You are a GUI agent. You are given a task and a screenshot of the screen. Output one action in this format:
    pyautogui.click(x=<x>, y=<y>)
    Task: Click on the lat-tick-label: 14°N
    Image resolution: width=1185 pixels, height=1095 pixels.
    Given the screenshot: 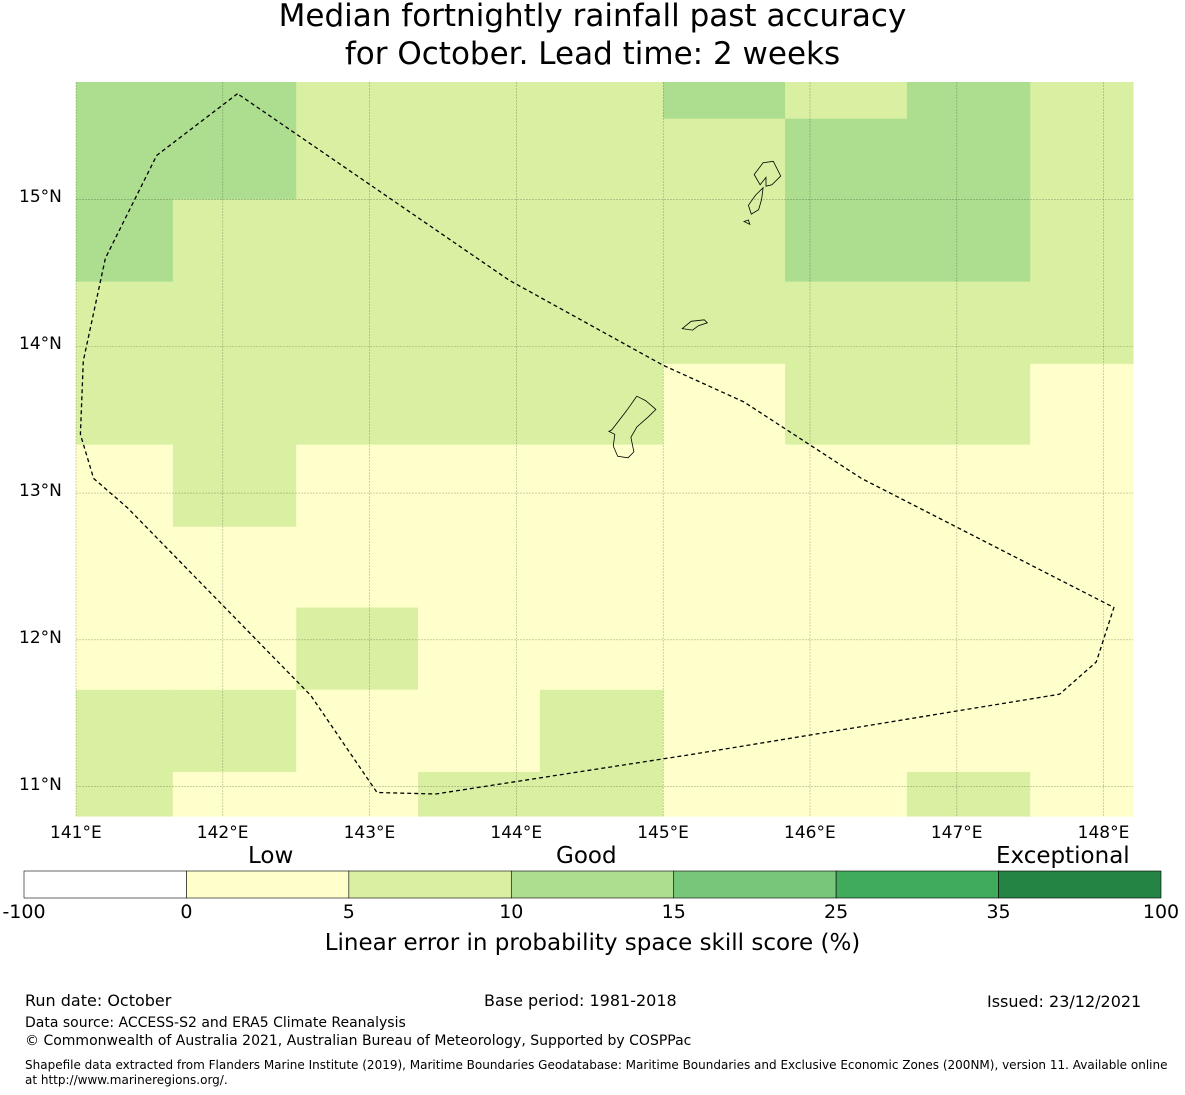 What is the action you would take?
    pyautogui.click(x=40, y=344)
    